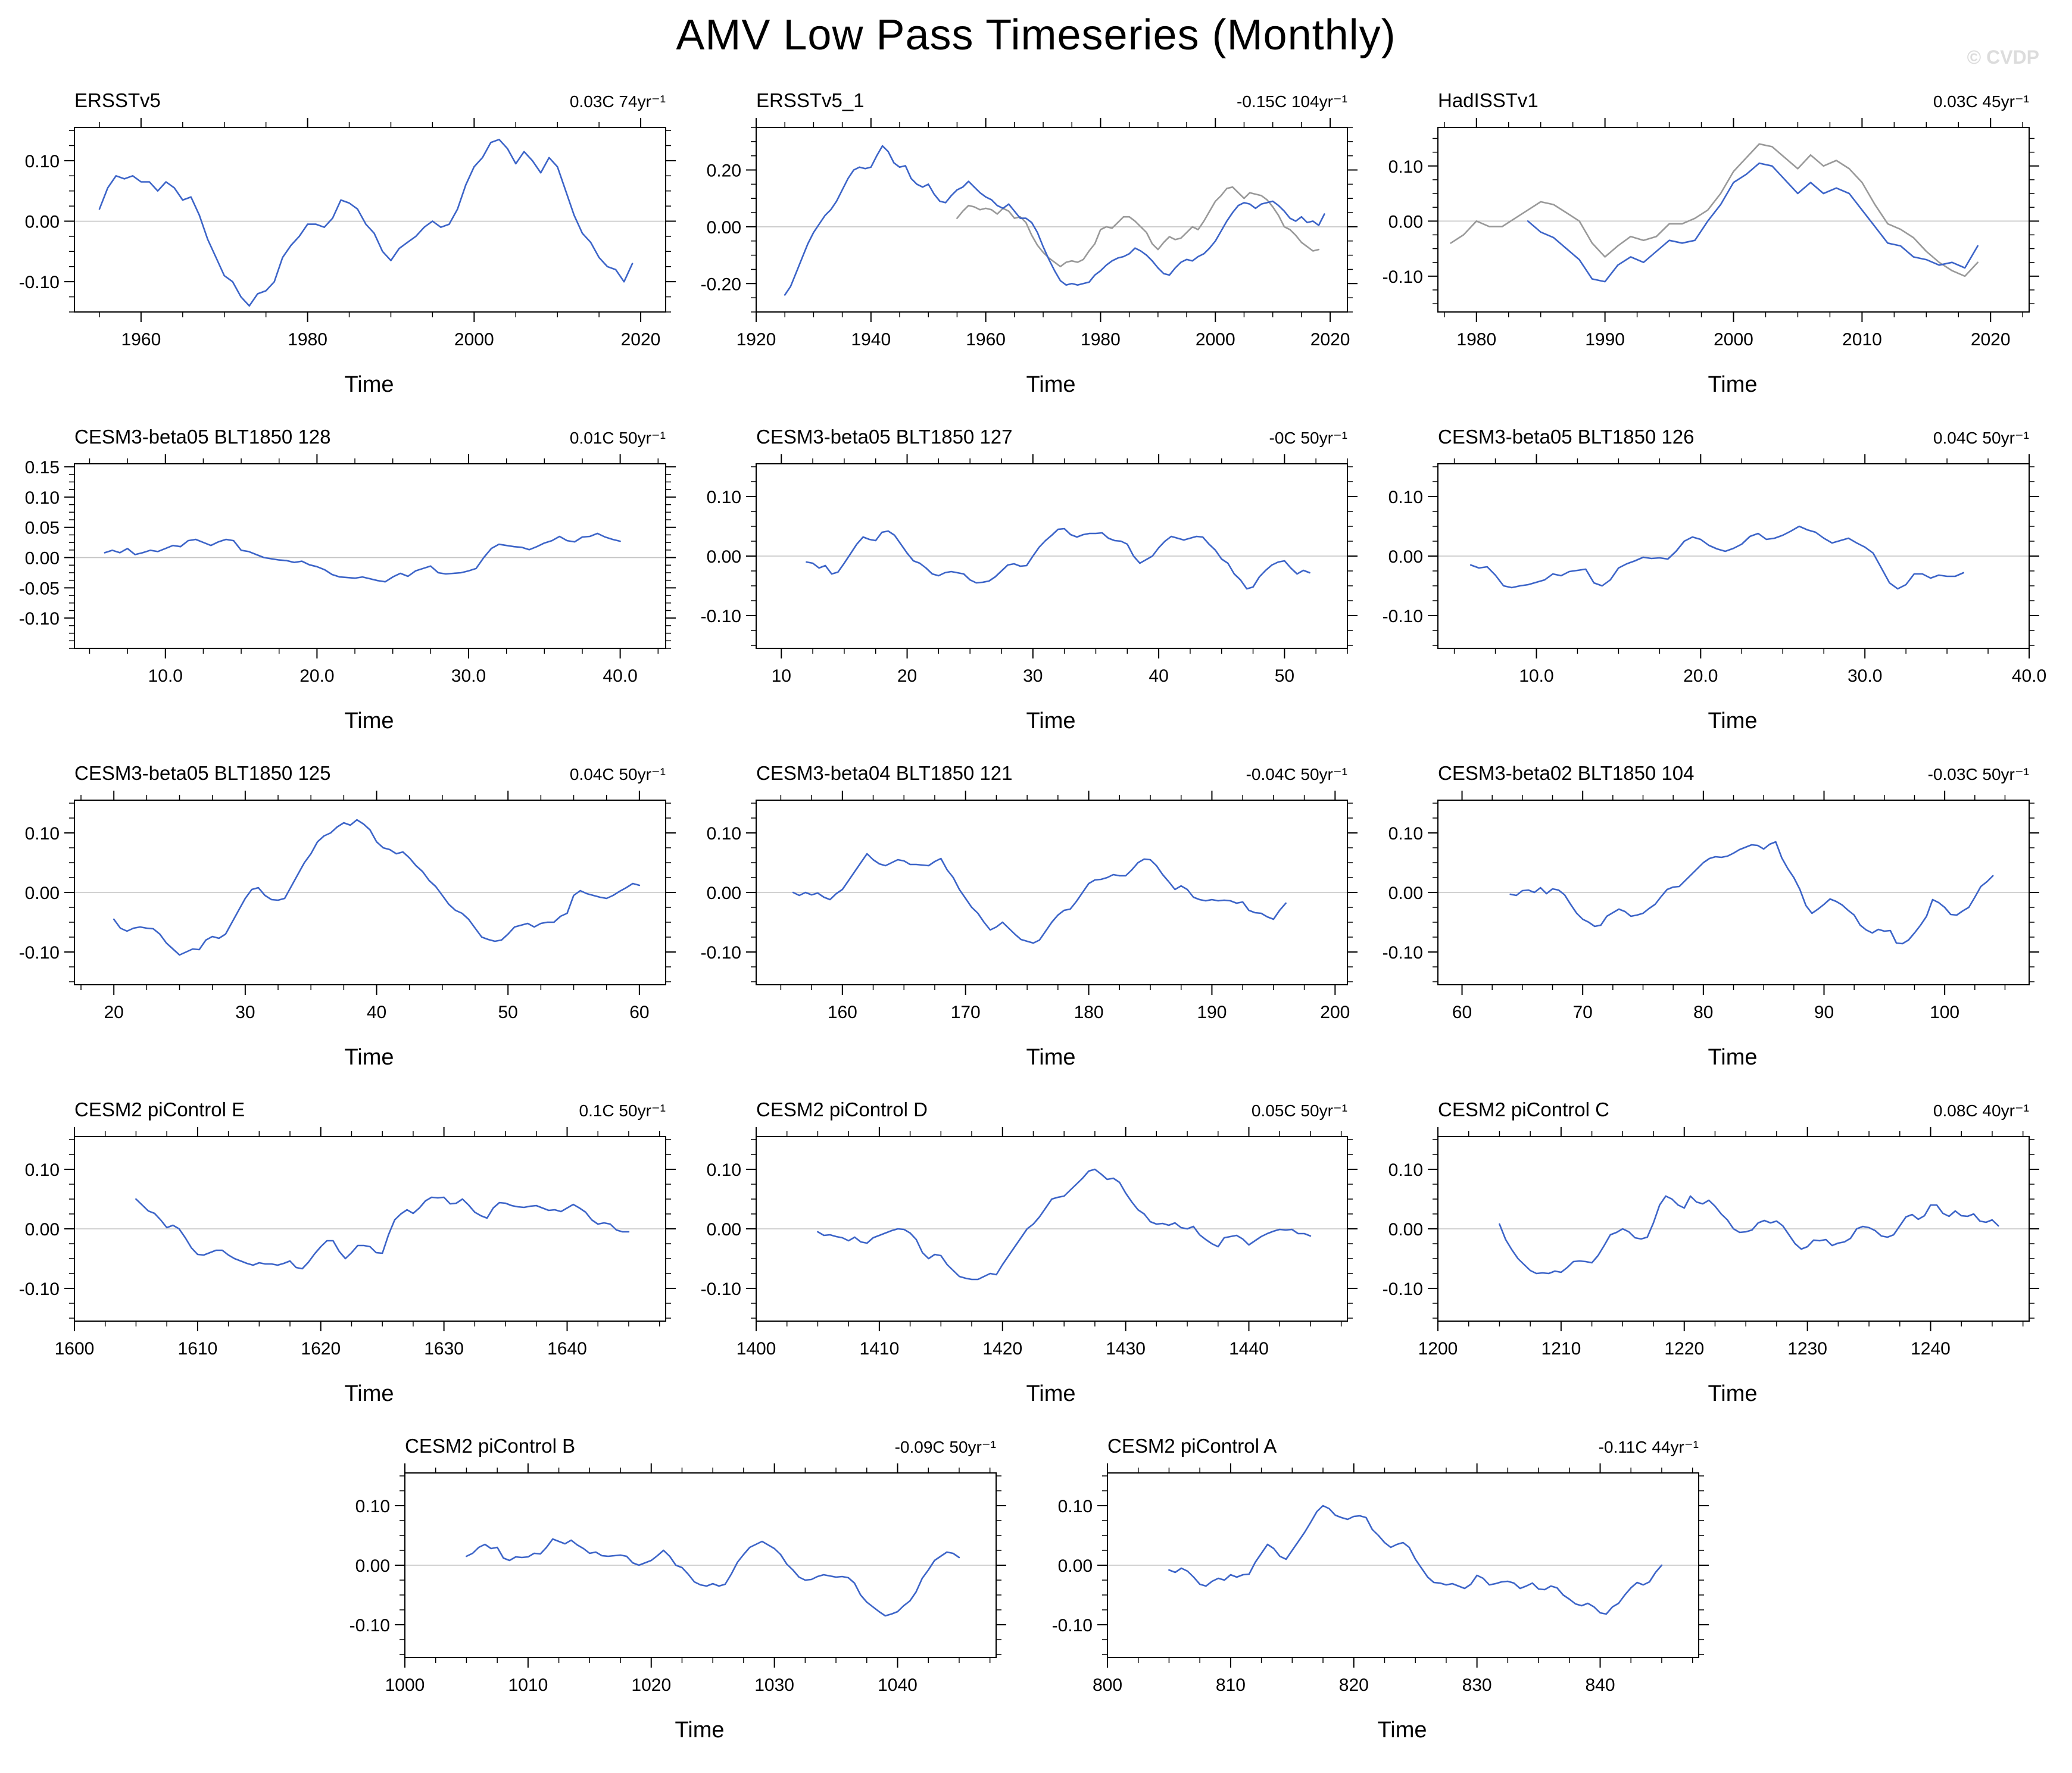  I want to click on svg-text: 20.0, so click(316, 676).